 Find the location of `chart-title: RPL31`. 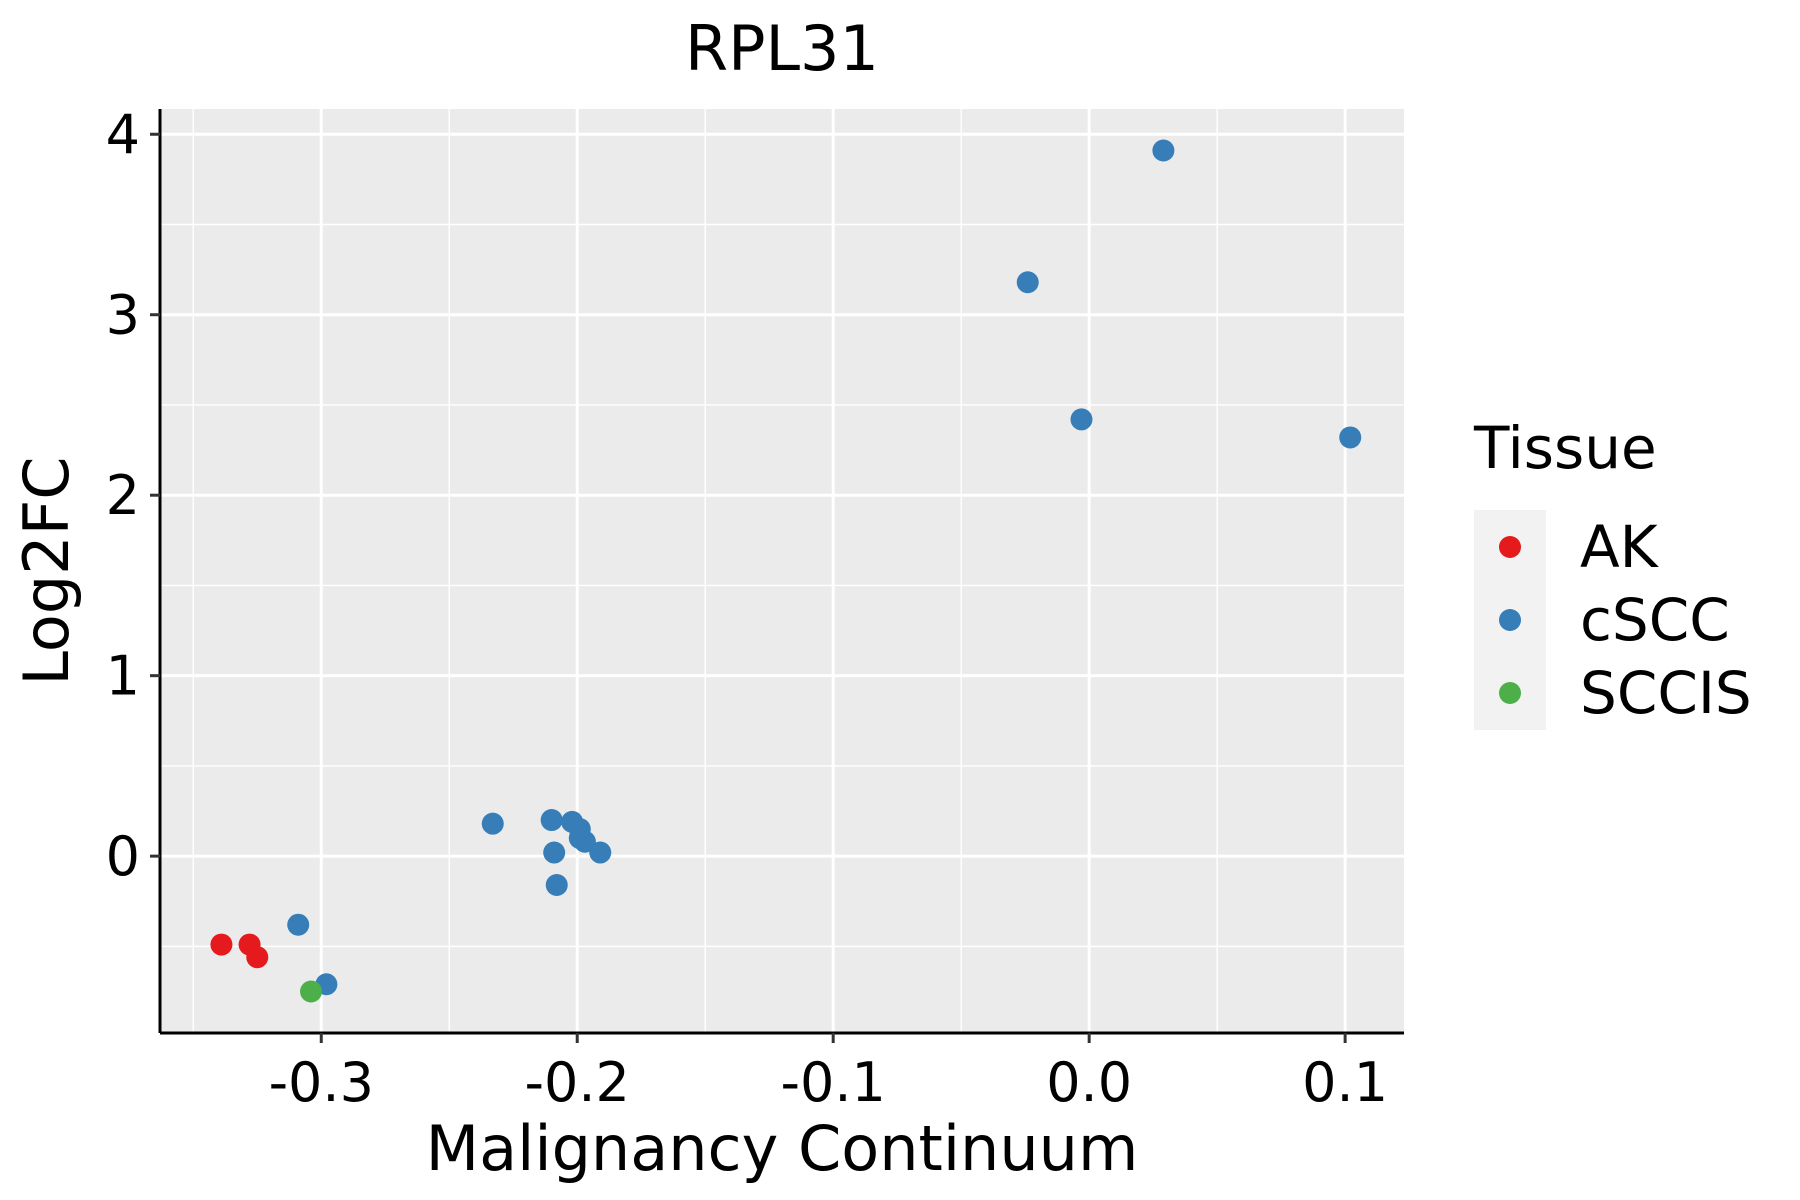

chart-title: RPL31 is located at coordinates (782, 48).